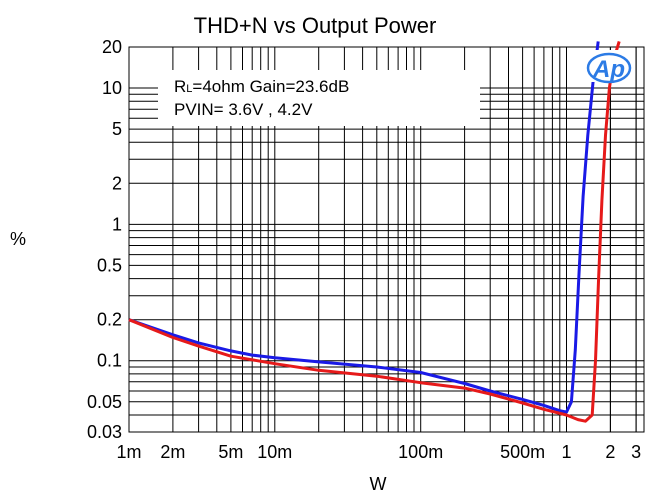 The image size is (650, 496). Describe the element at coordinates (109, 320) in the screenshot. I see `y-tick-label: 0.2` at that location.